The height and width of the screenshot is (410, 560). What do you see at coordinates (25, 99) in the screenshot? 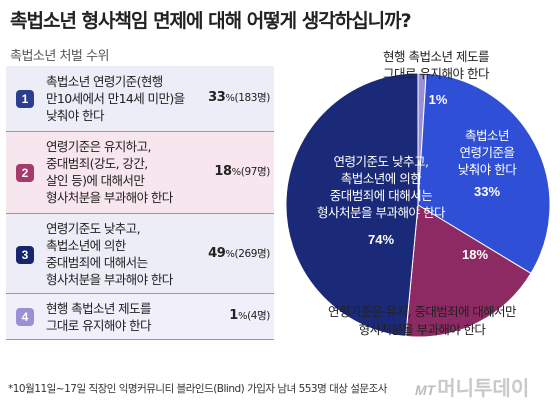
I see `option-badge-1: 1` at bounding box center [25, 99].